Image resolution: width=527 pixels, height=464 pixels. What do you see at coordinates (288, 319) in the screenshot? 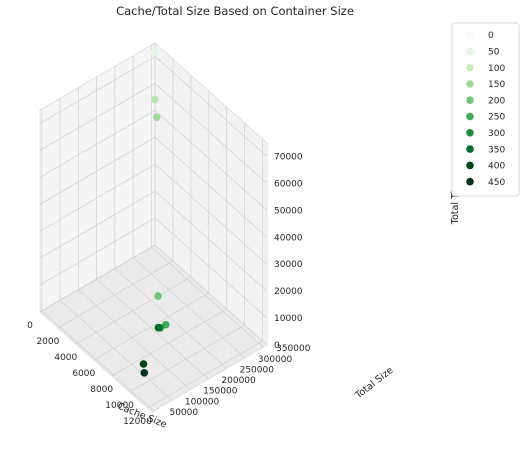
I see `z-tick-label: 10000` at bounding box center [288, 319].